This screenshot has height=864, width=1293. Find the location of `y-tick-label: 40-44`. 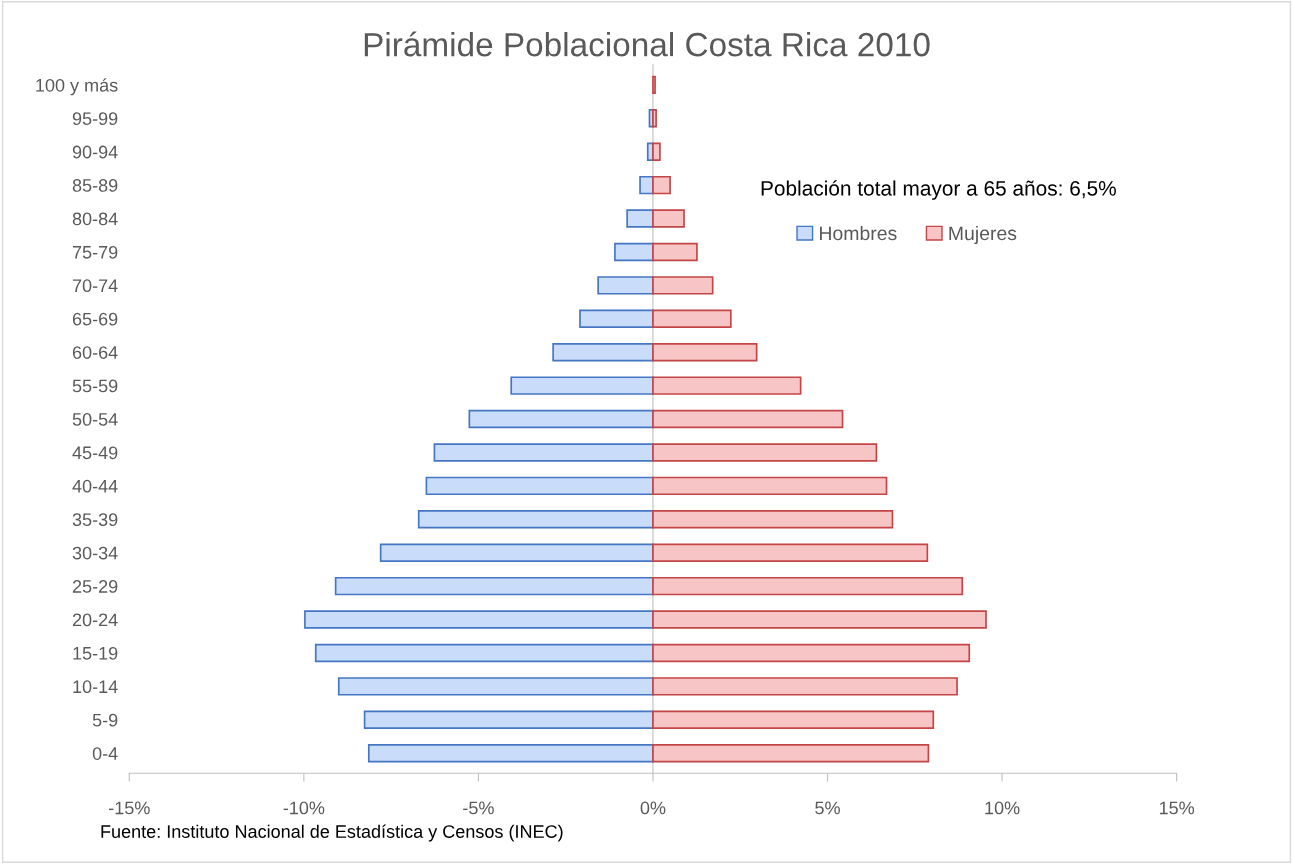

y-tick-label: 40-44 is located at coordinates (95, 486).